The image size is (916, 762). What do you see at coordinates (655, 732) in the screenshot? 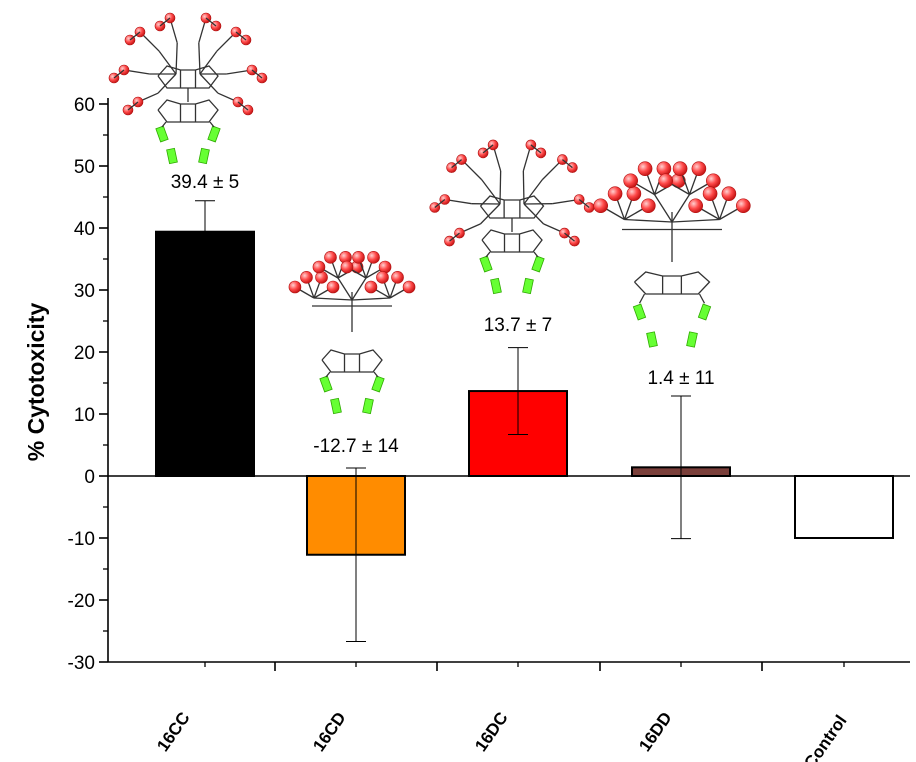
I see `x-category-label: 16DD` at bounding box center [655, 732].